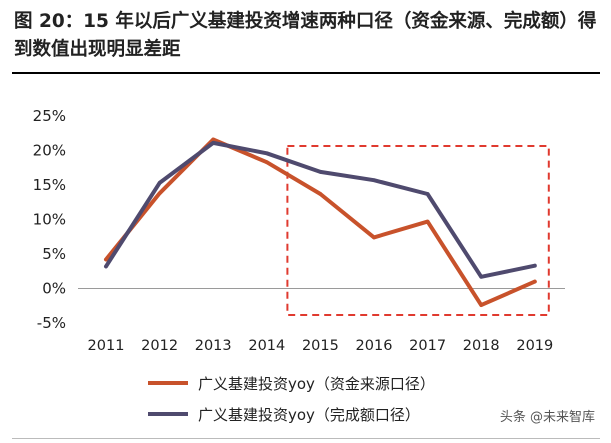 The image size is (611, 443). Describe the element at coordinates (54, 254) in the screenshot. I see `y-tick-label: 5%` at that location.